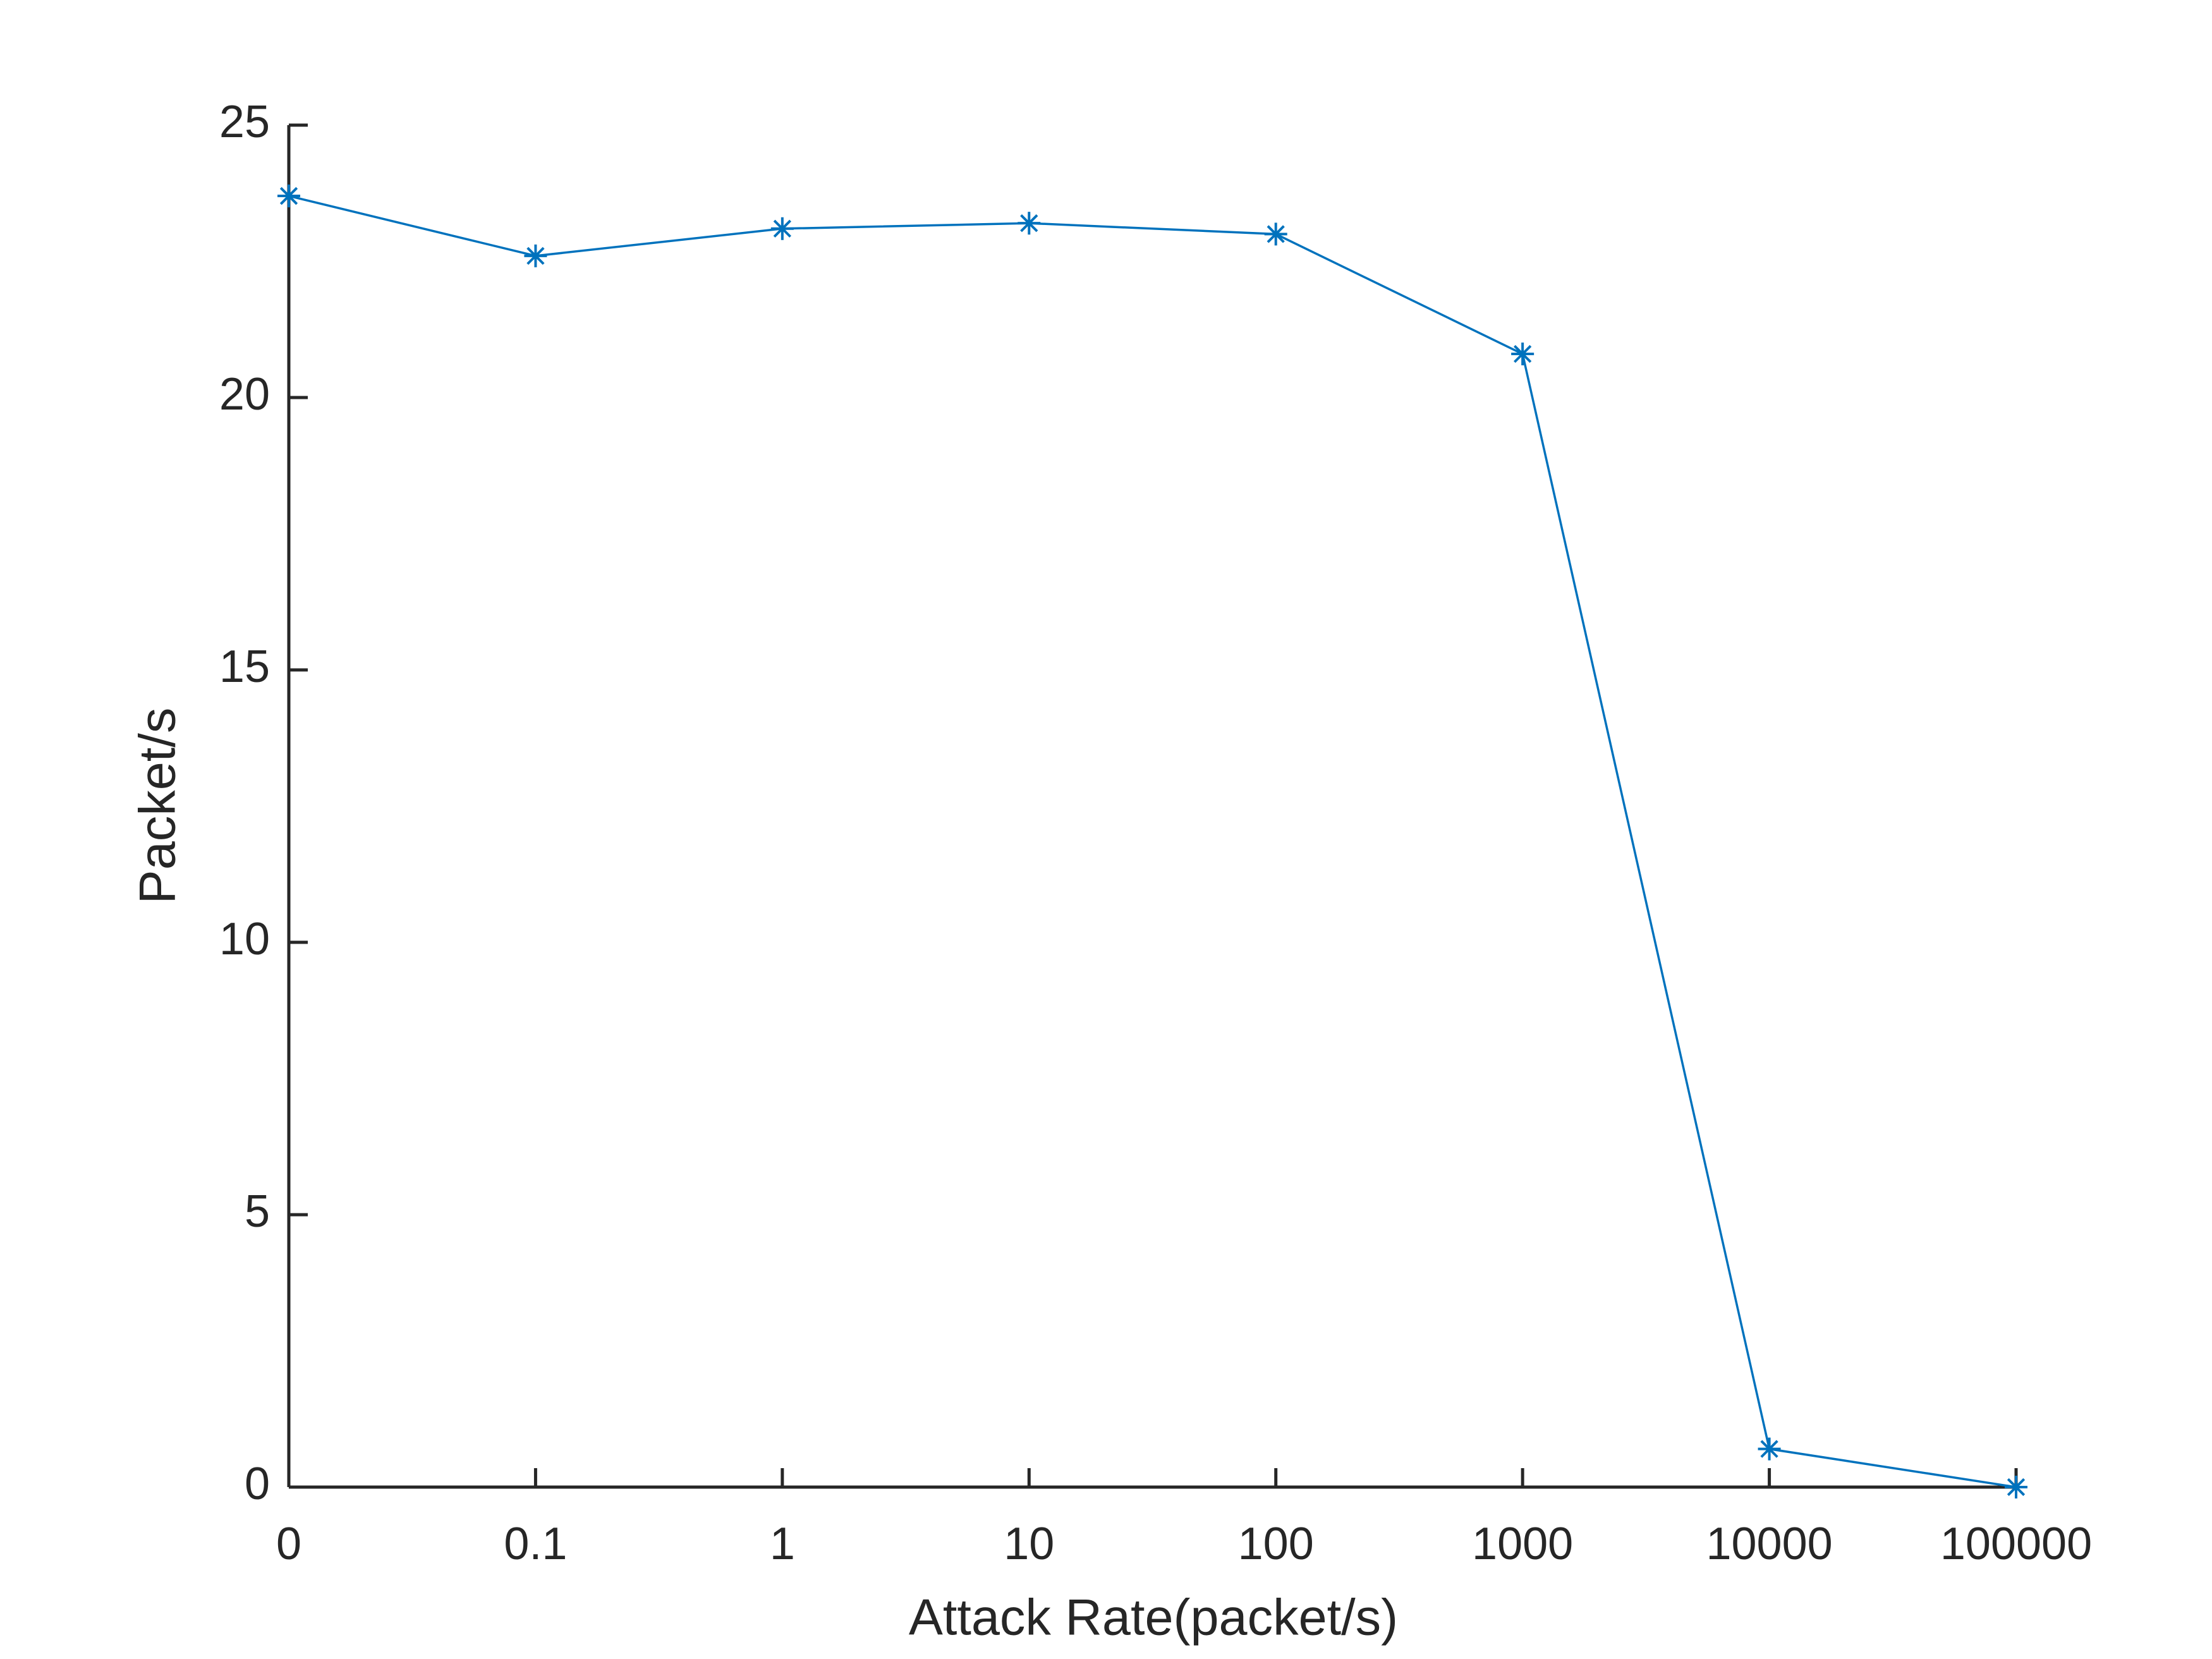  I want to click on x-tick-label: 0.1, so click(535, 1544).